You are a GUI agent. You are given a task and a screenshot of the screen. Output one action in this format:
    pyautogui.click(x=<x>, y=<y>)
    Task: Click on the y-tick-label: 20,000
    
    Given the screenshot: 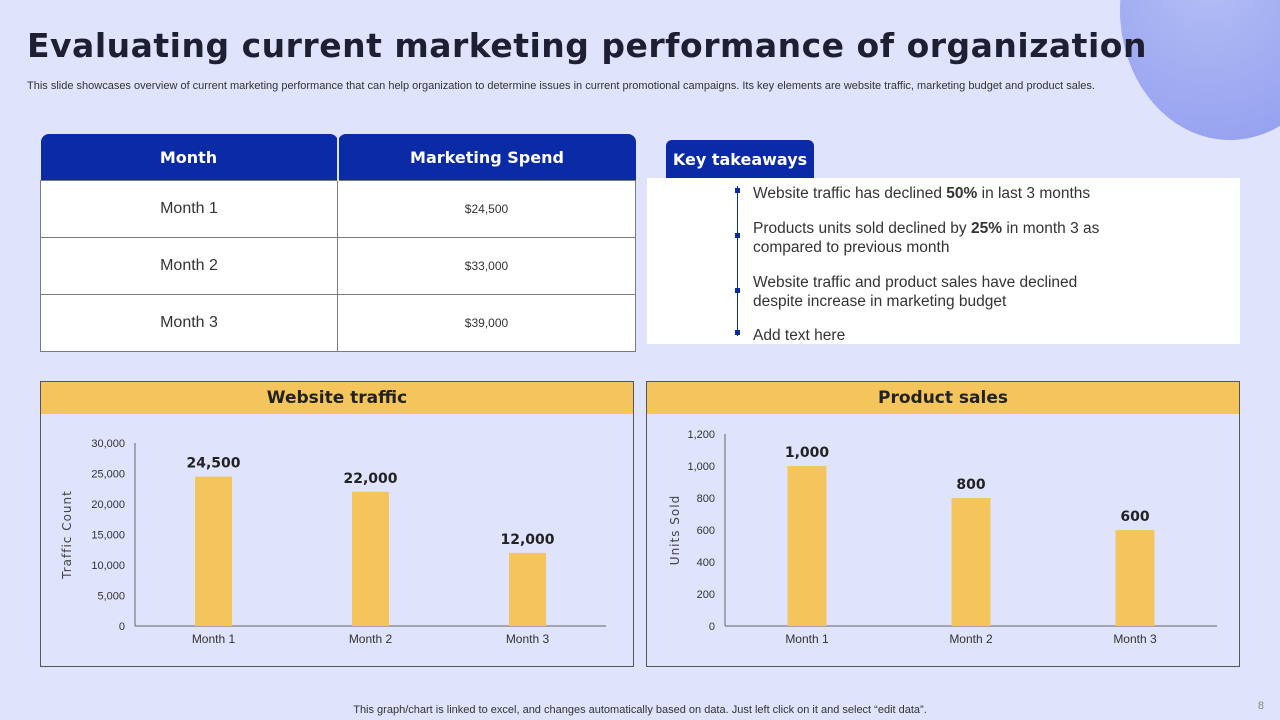 What is the action you would take?
    pyautogui.click(x=108, y=505)
    